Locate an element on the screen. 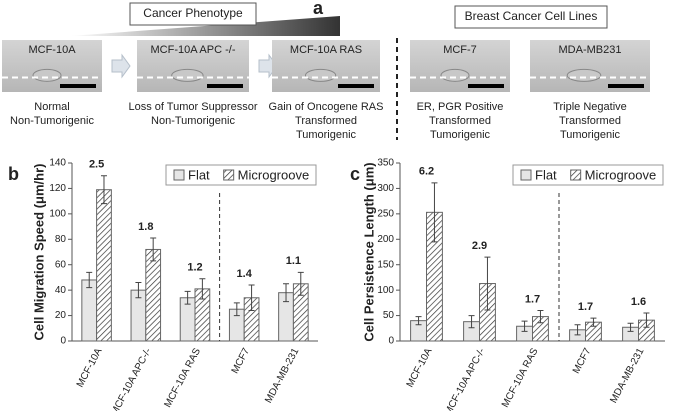 The image size is (675, 416). panel-label: a is located at coordinates (318, 9).